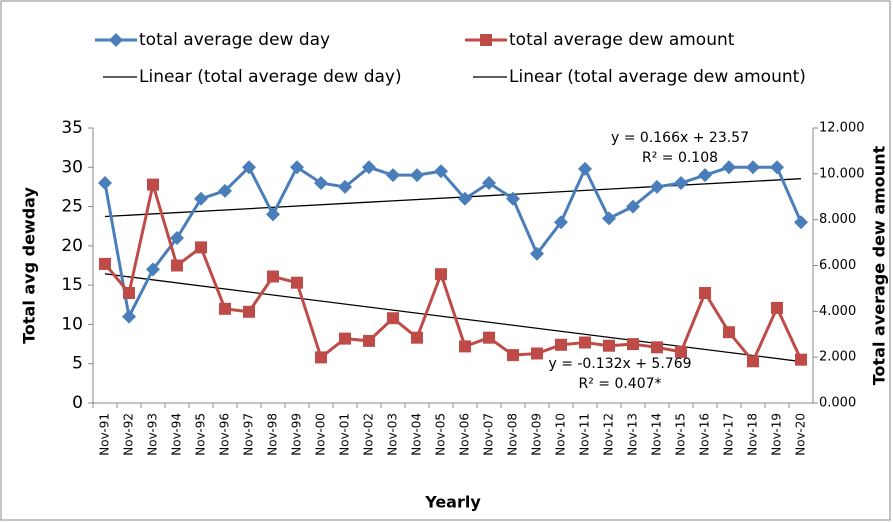  Describe the element at coordinates (657, 434) in the screenshot. I see `x-tick-label: Nov-14` at that location.